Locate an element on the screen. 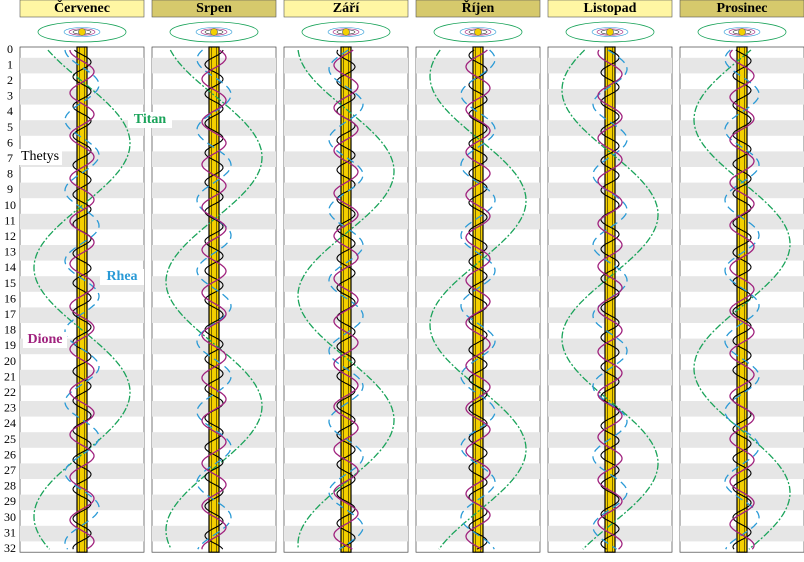 This screenshot has height=562, width=804. day-label: 28 is located at coordinates (10, 486).